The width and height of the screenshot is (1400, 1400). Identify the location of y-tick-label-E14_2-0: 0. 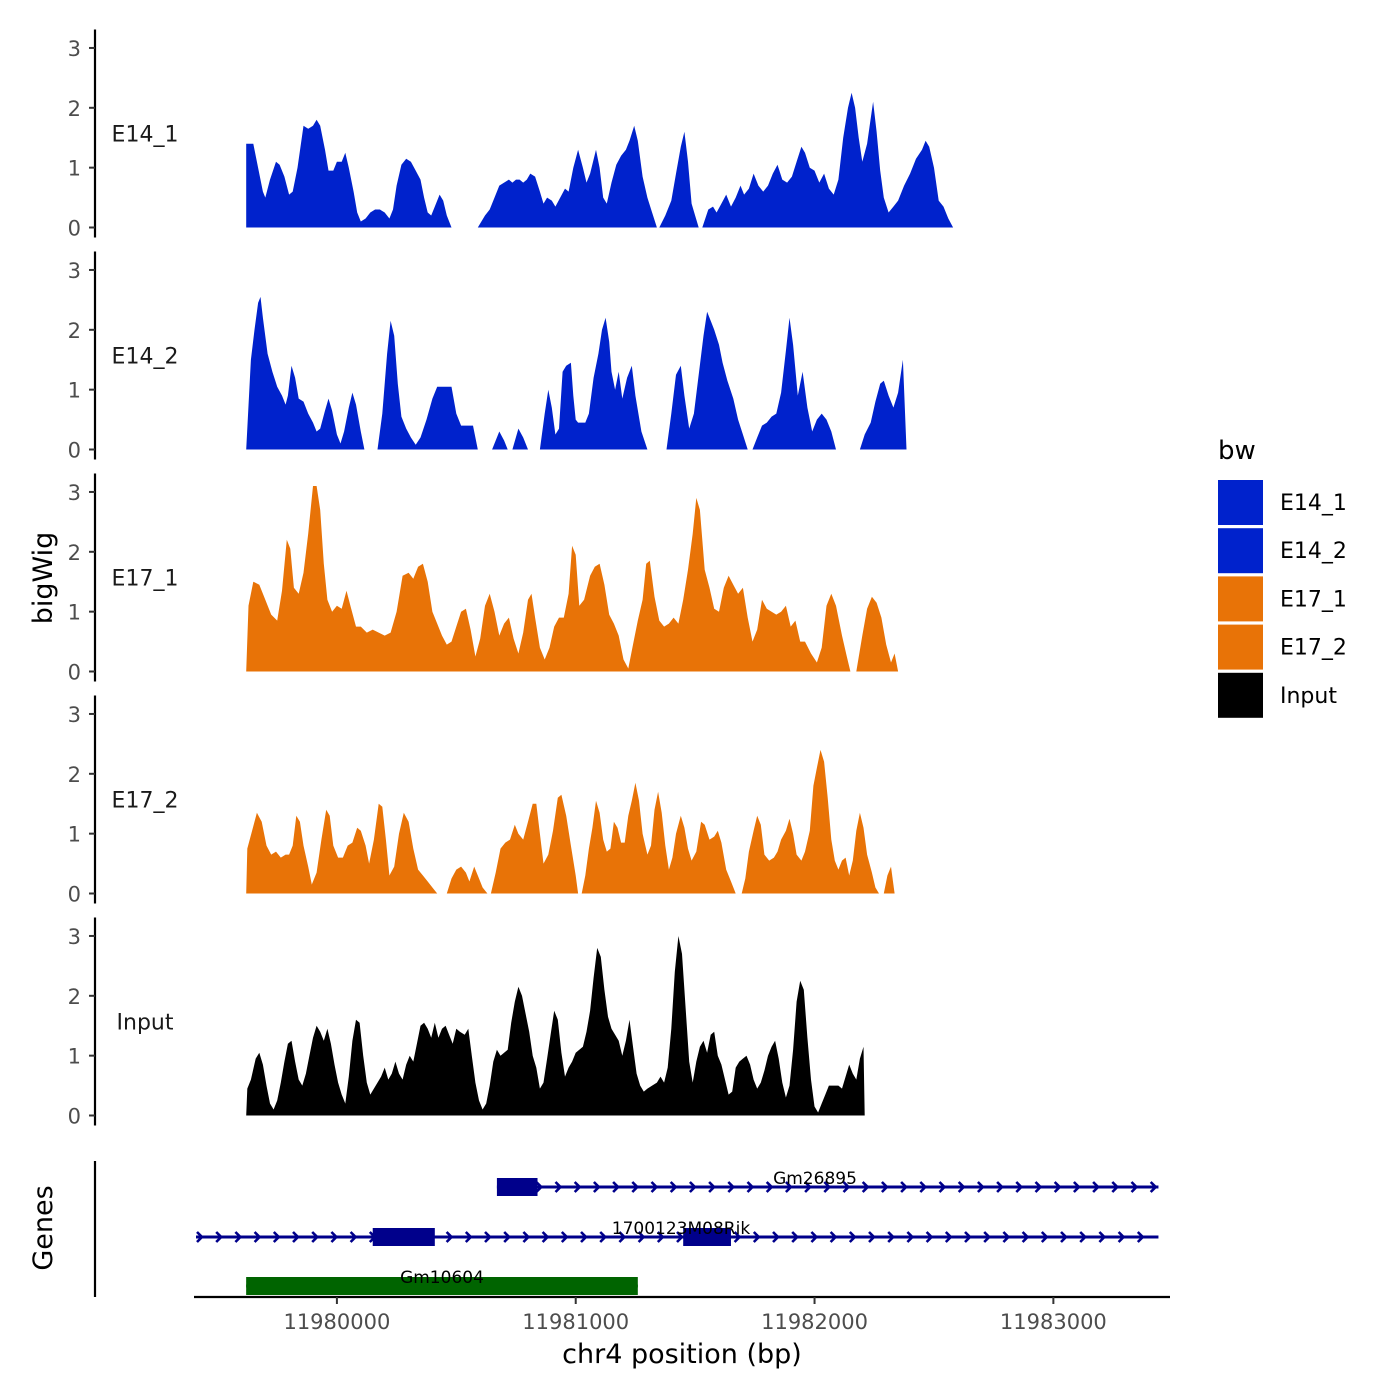
(74, 451).